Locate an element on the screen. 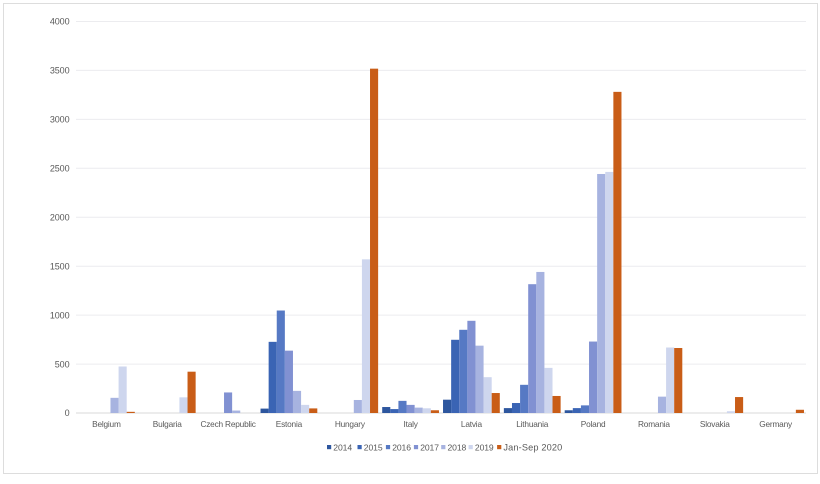  svg-text: Jan-Sep 2020 is located at coordinates (532, 448).